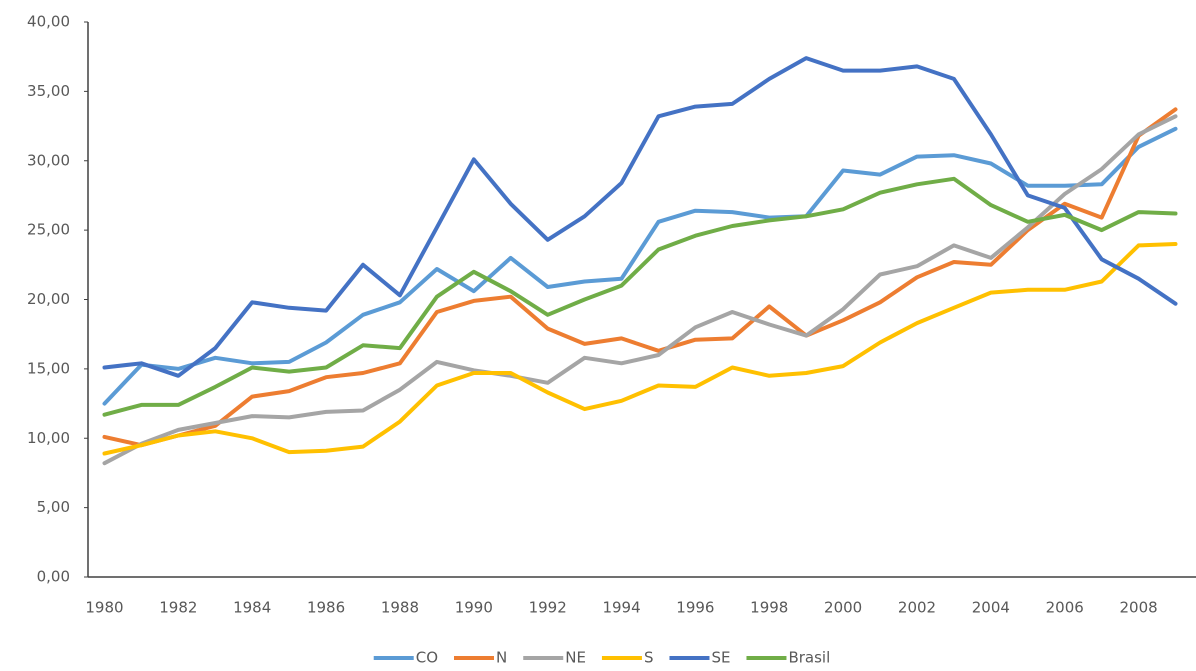 The image size is (1196, 671). Describe the element at coordinates (48, 438) in the screenshot. I see `y-tick-label: 10,00` at that location.